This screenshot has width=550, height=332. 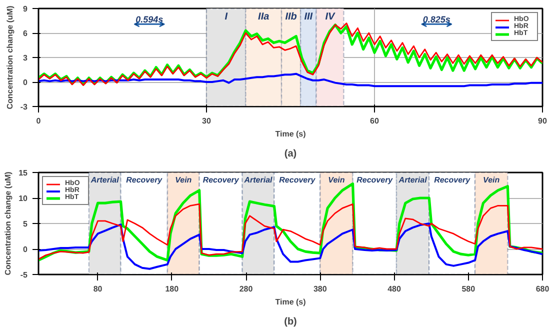 I want to click on y-tick-label: 6, so click(x=25, y=33).